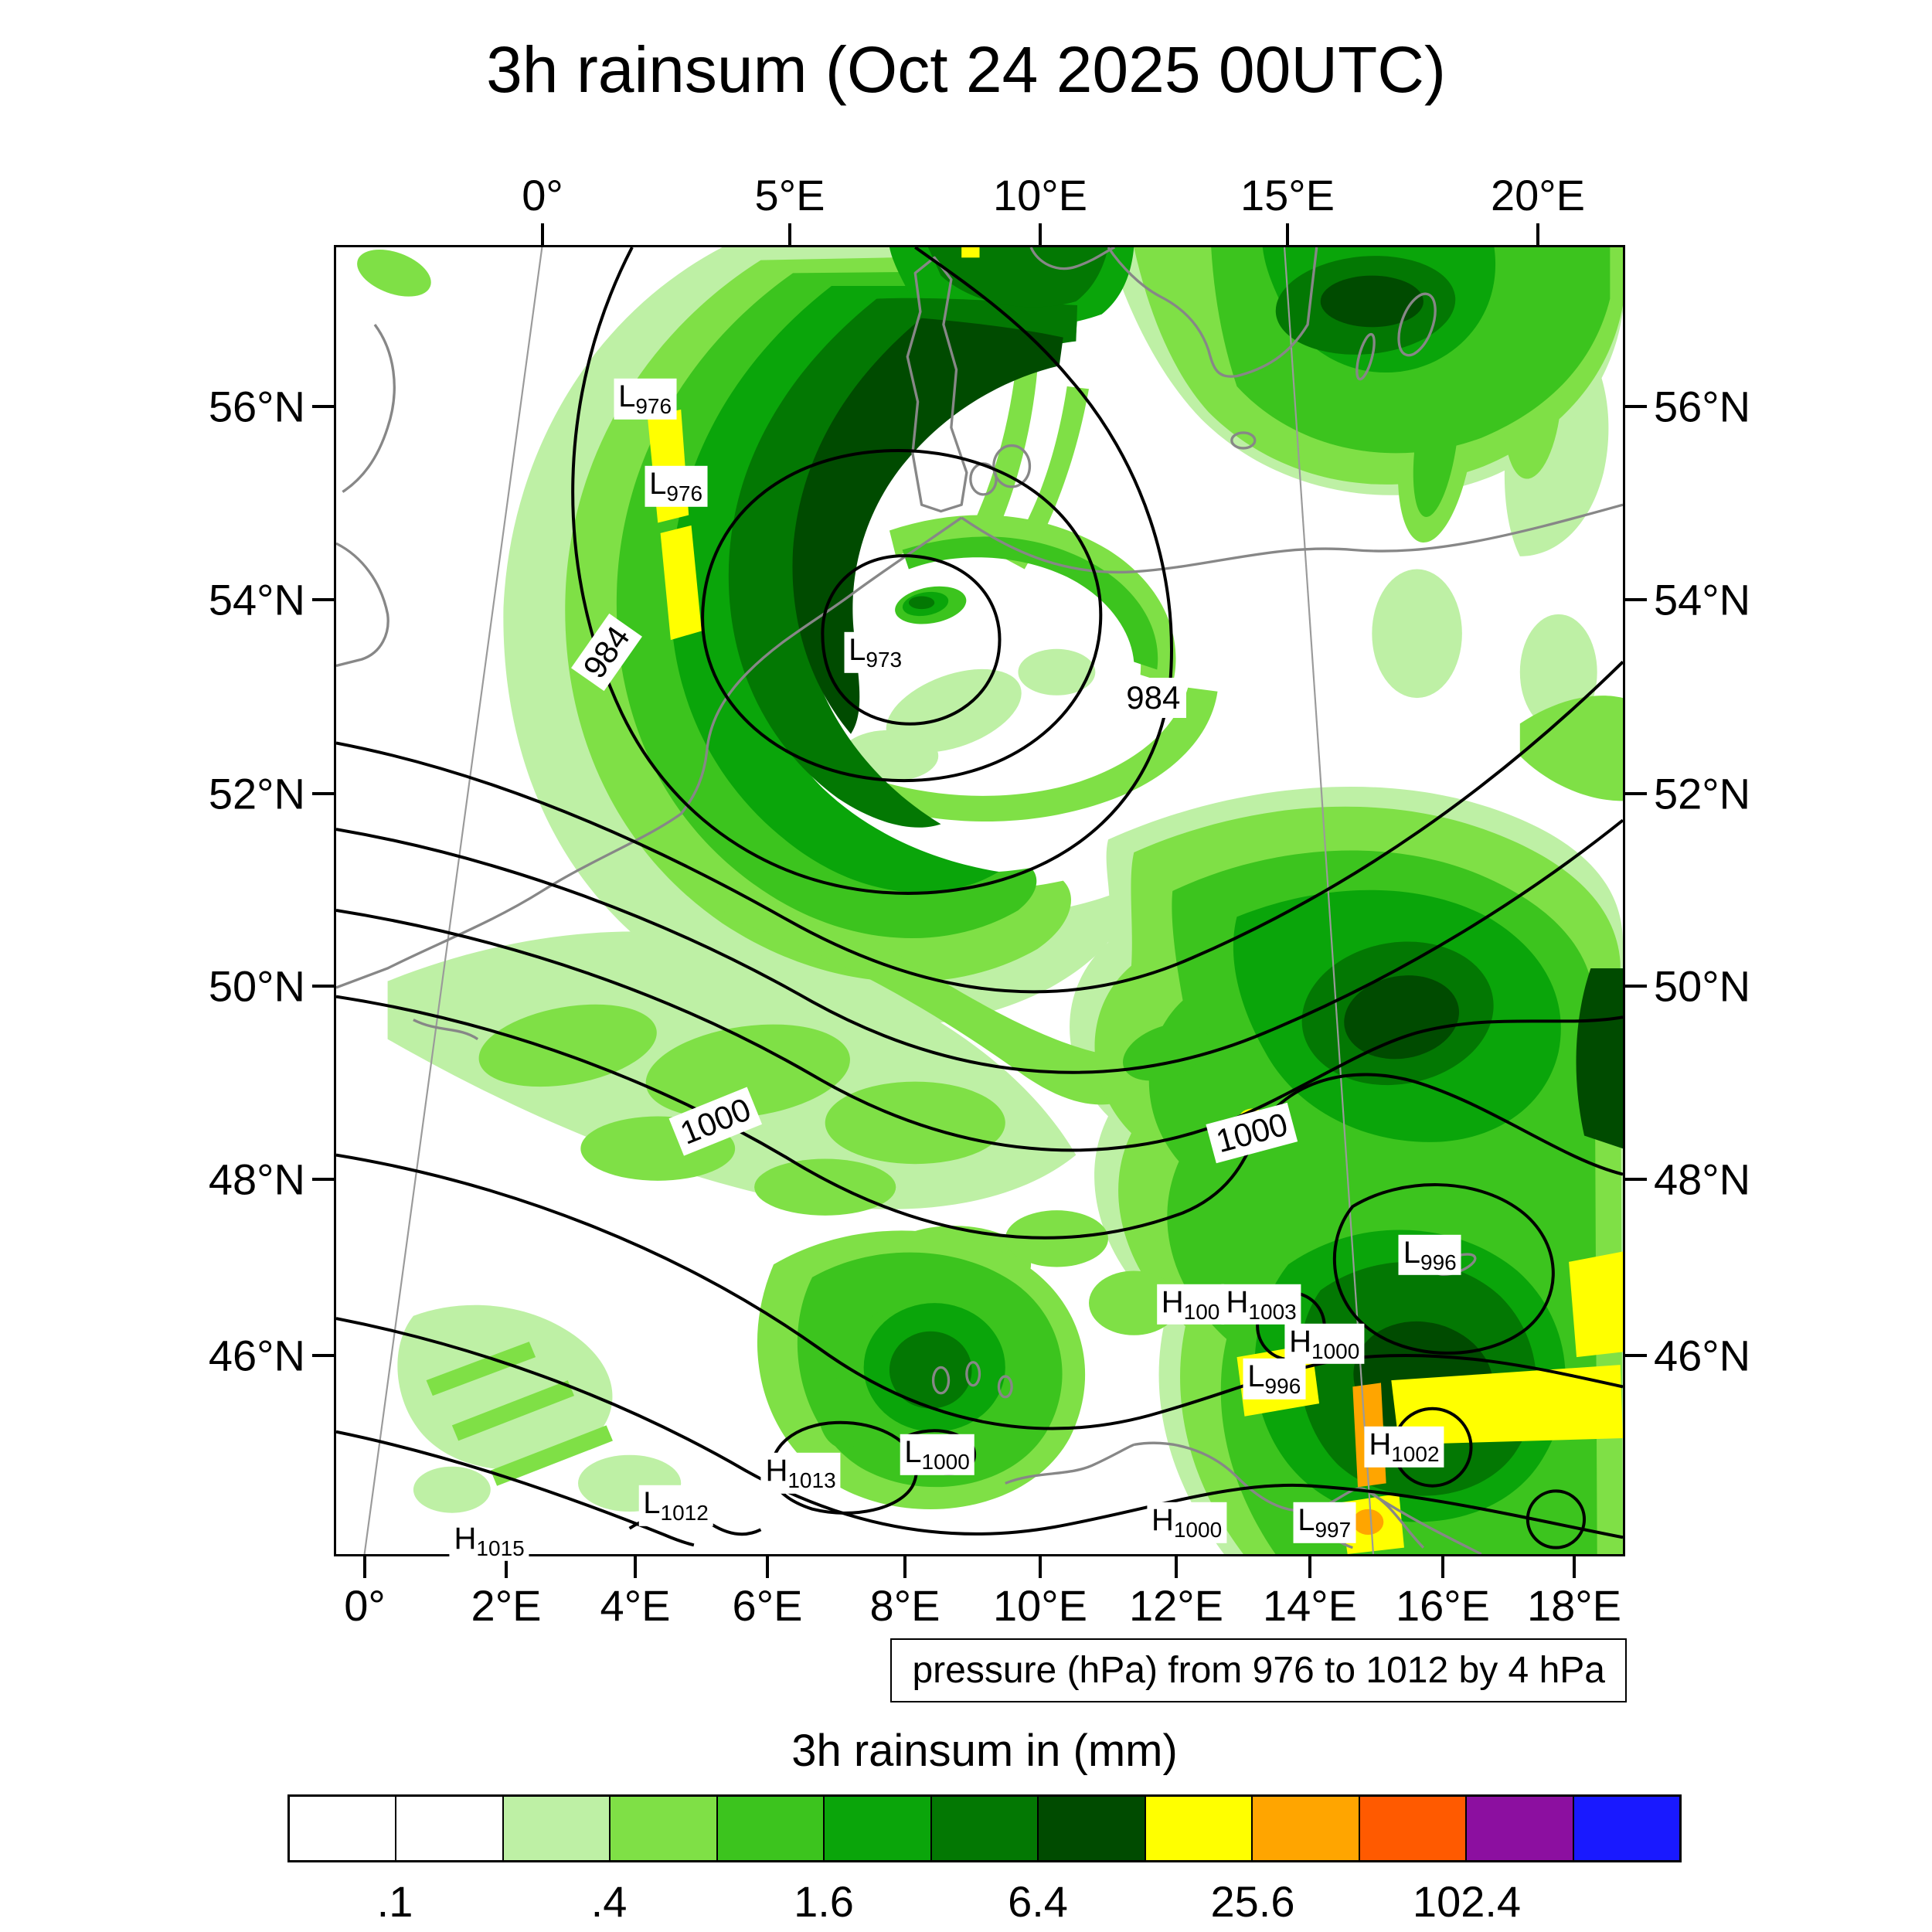  I want to click on lon-label-top: 15°E, so click(1288, 195).